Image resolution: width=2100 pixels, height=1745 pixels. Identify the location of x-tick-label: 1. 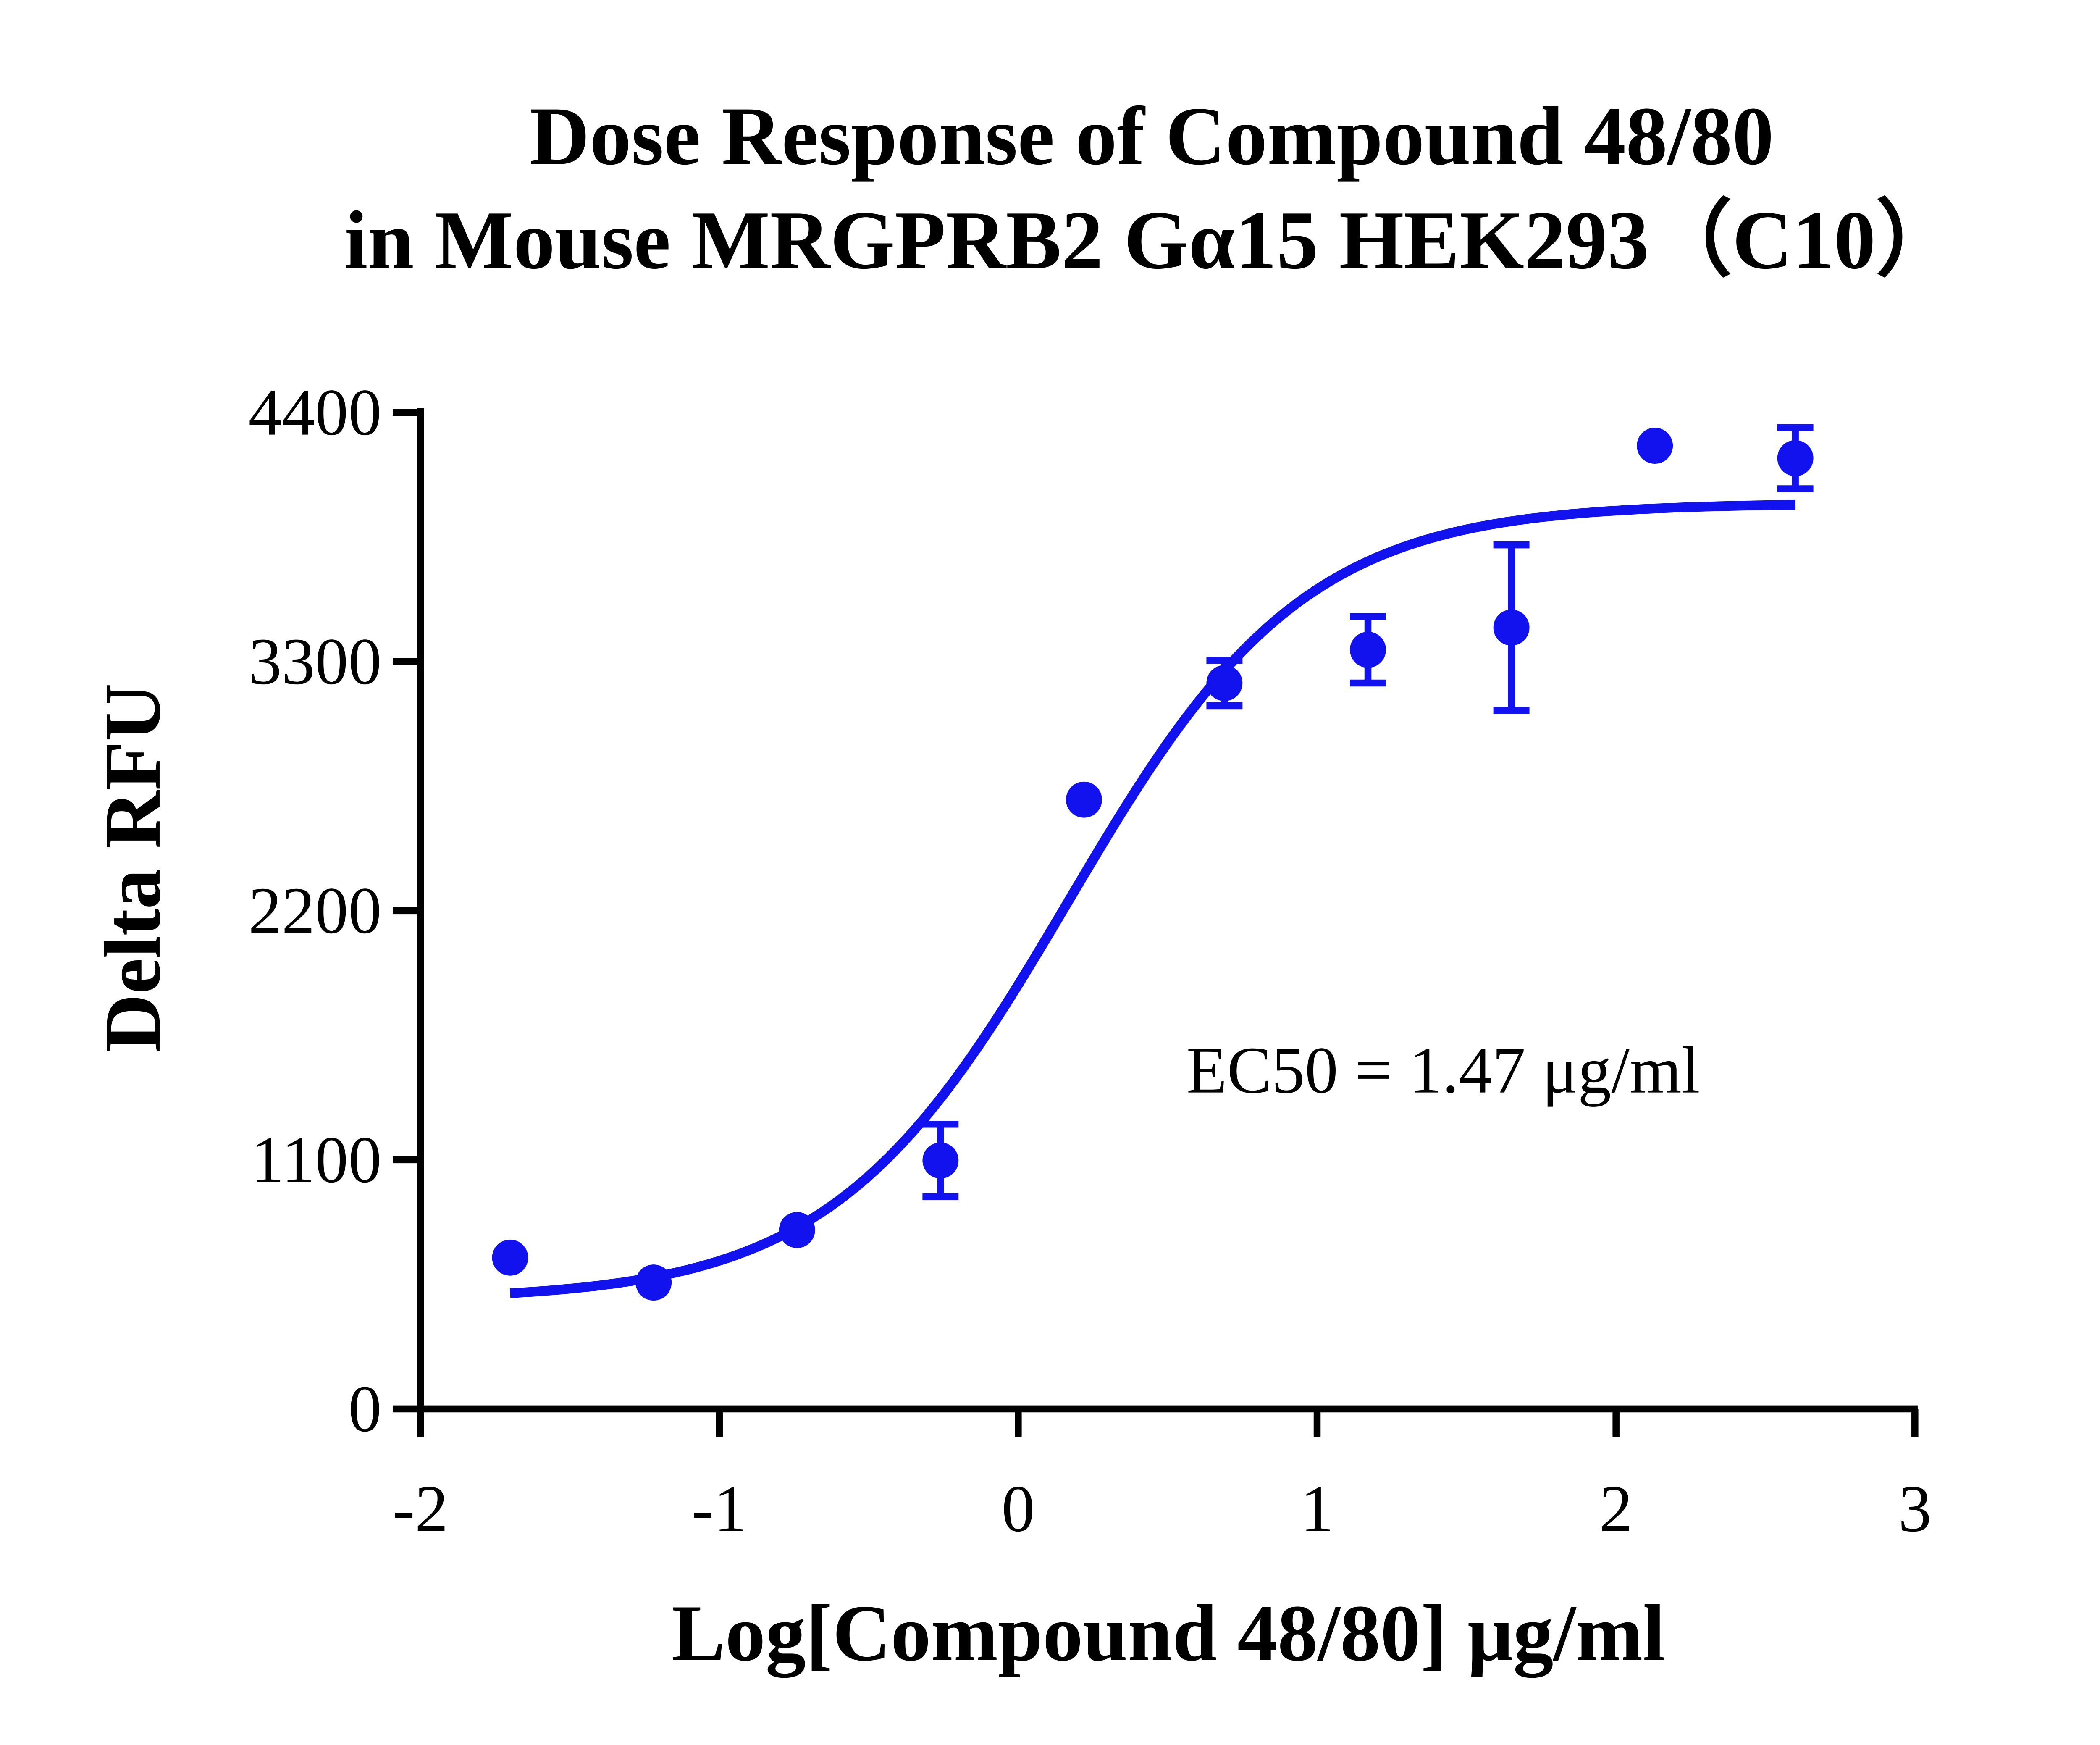
(1317, 1509).